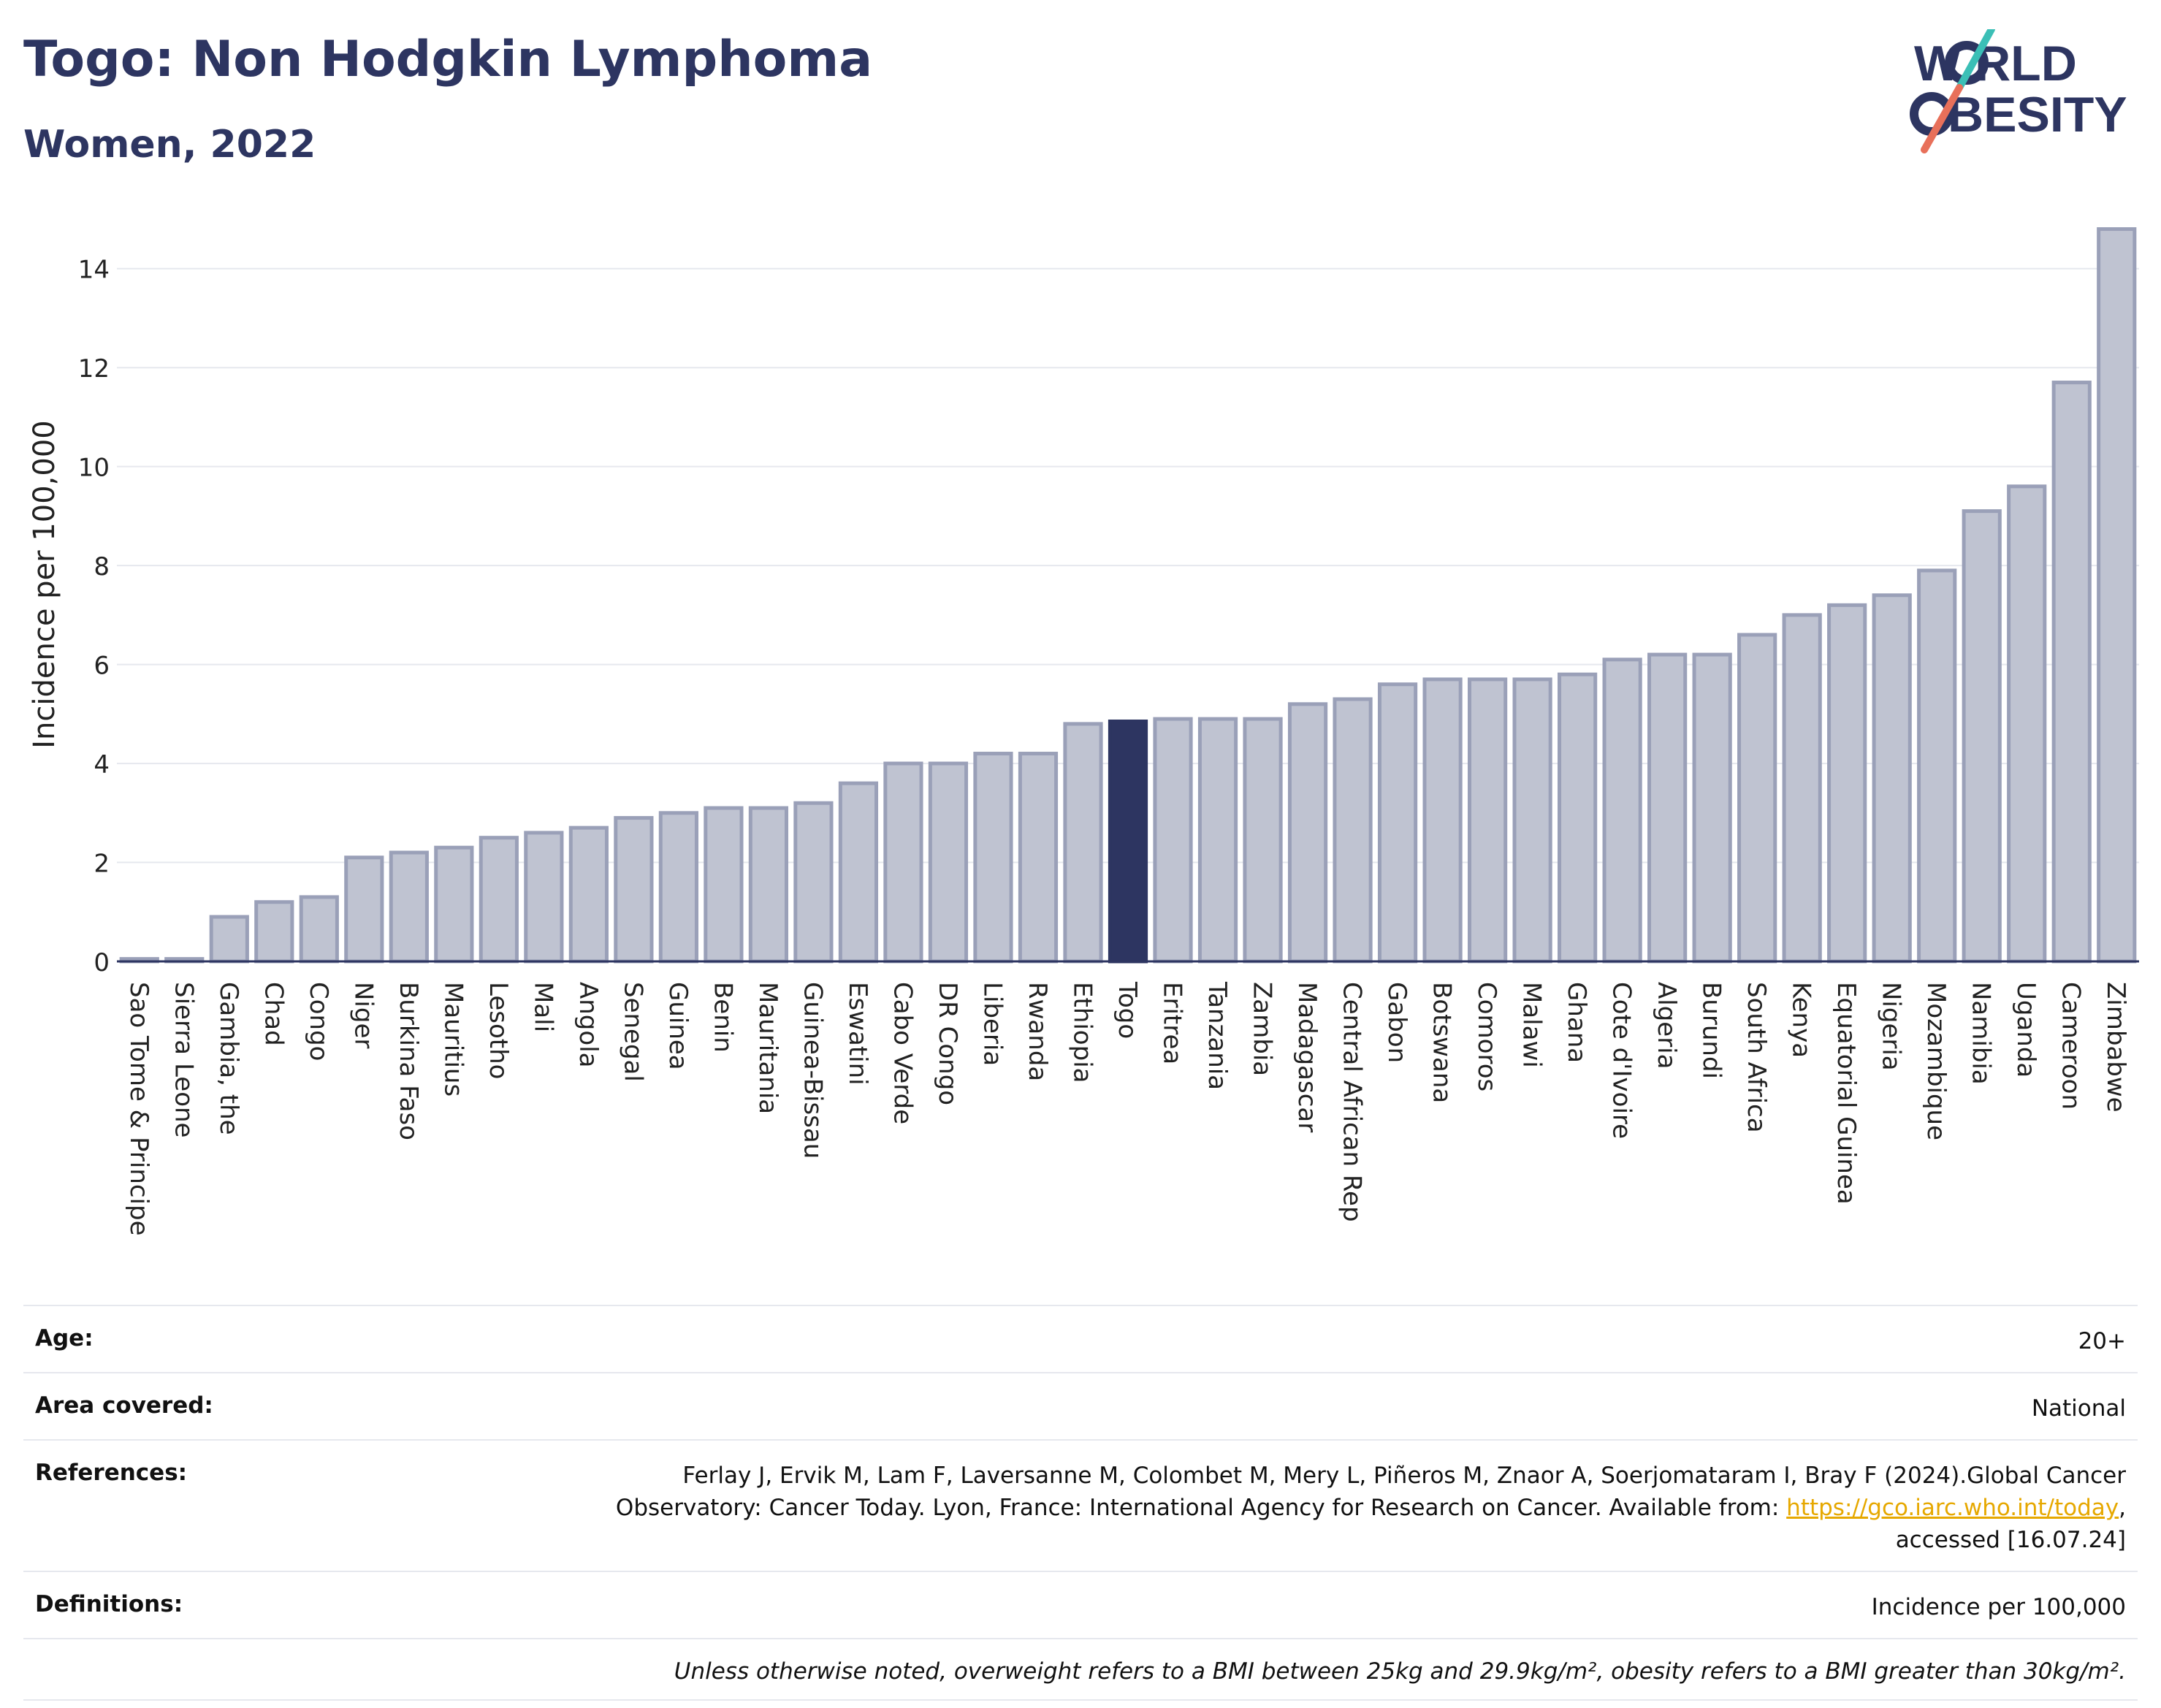  Describe the element at coordinates (947, 1043) in the screenshot. I see `x-tick-label: DR Congo` at that location.